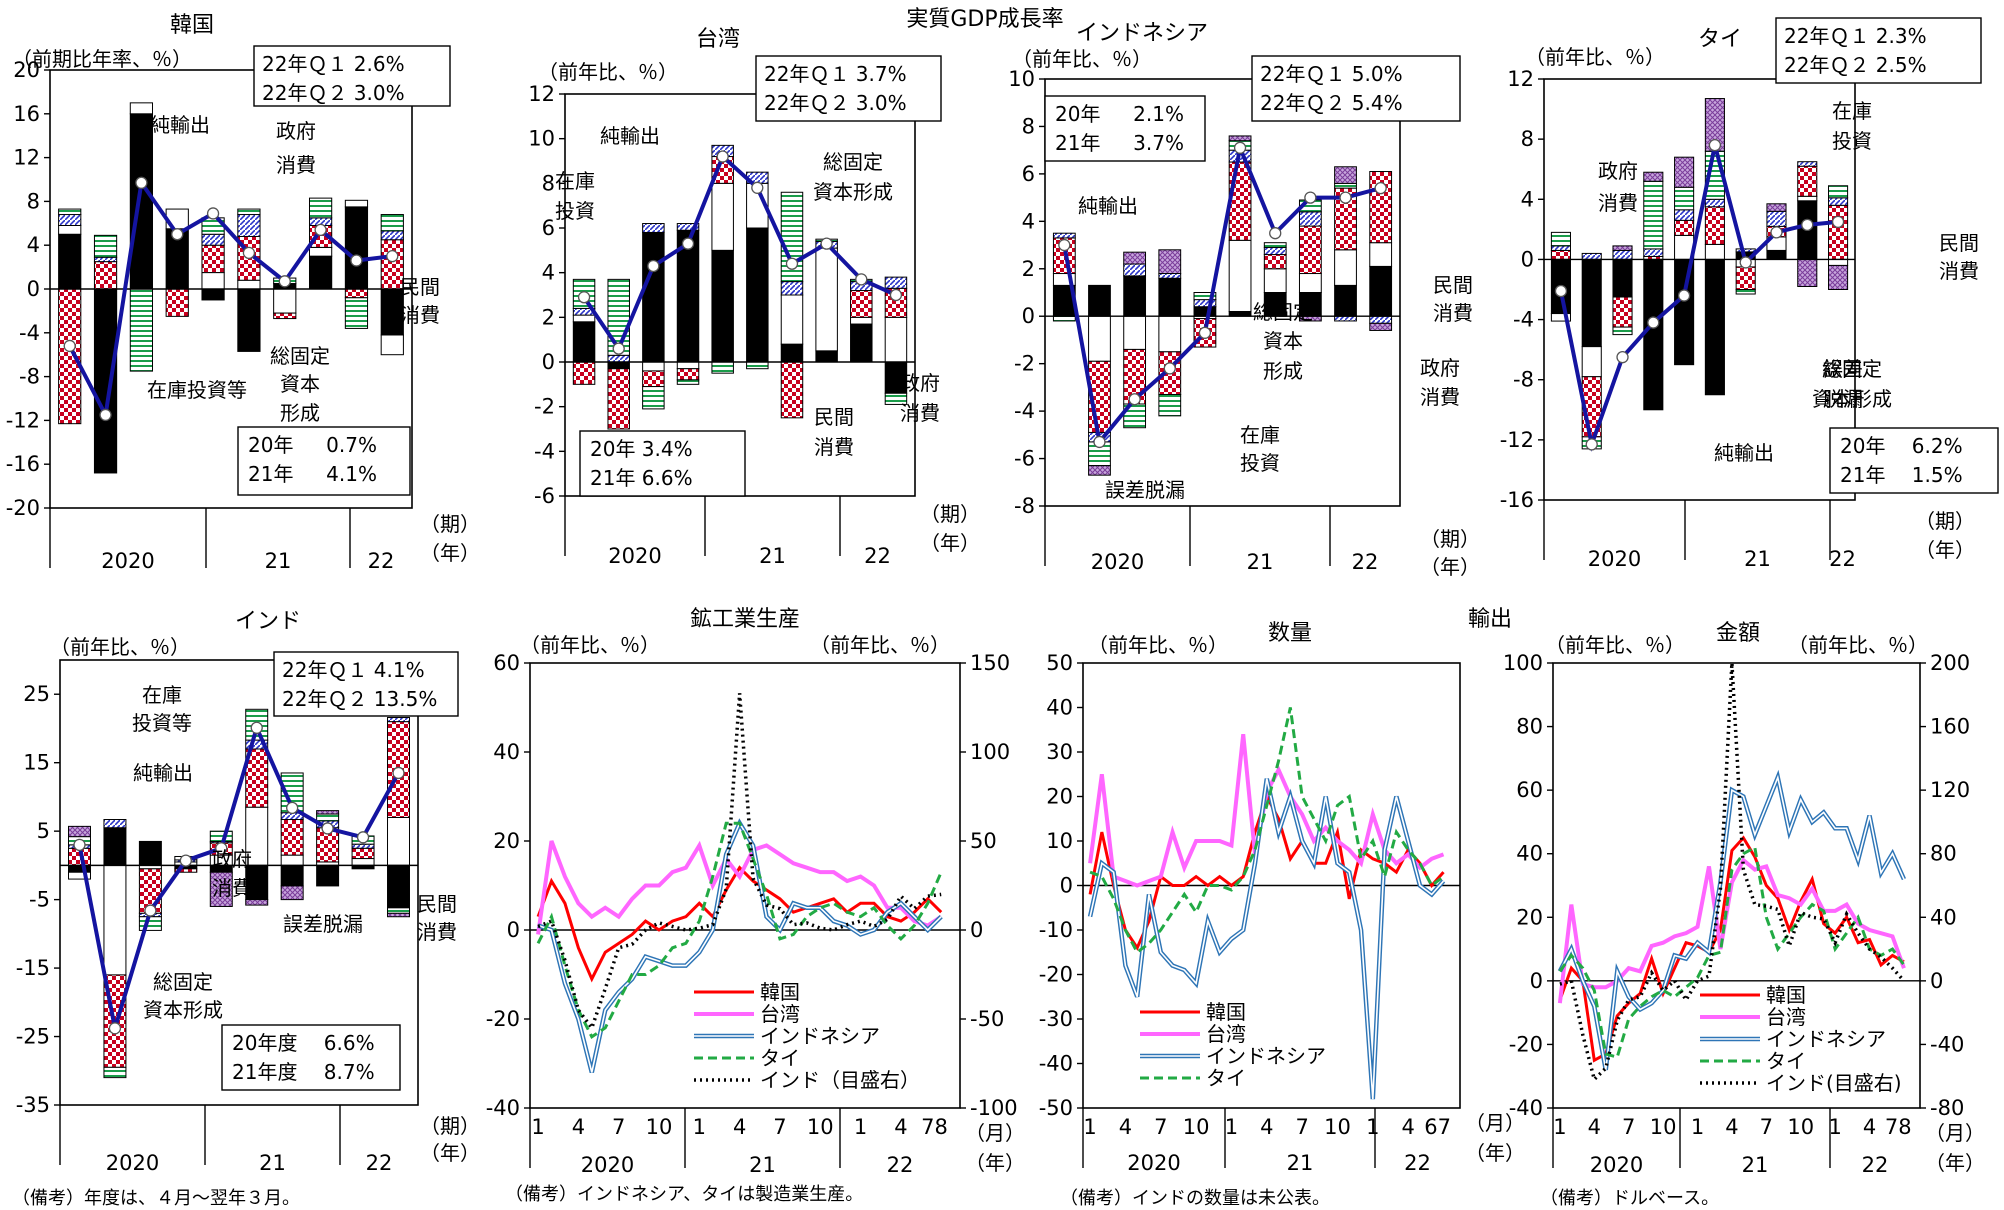 The width and height of the screenshot is (2004, 1210). What do you see at coordinates (1786, 995) in the screenshot?
I see `value-legend-label: 韓国` at bounding box center [1786, 995].